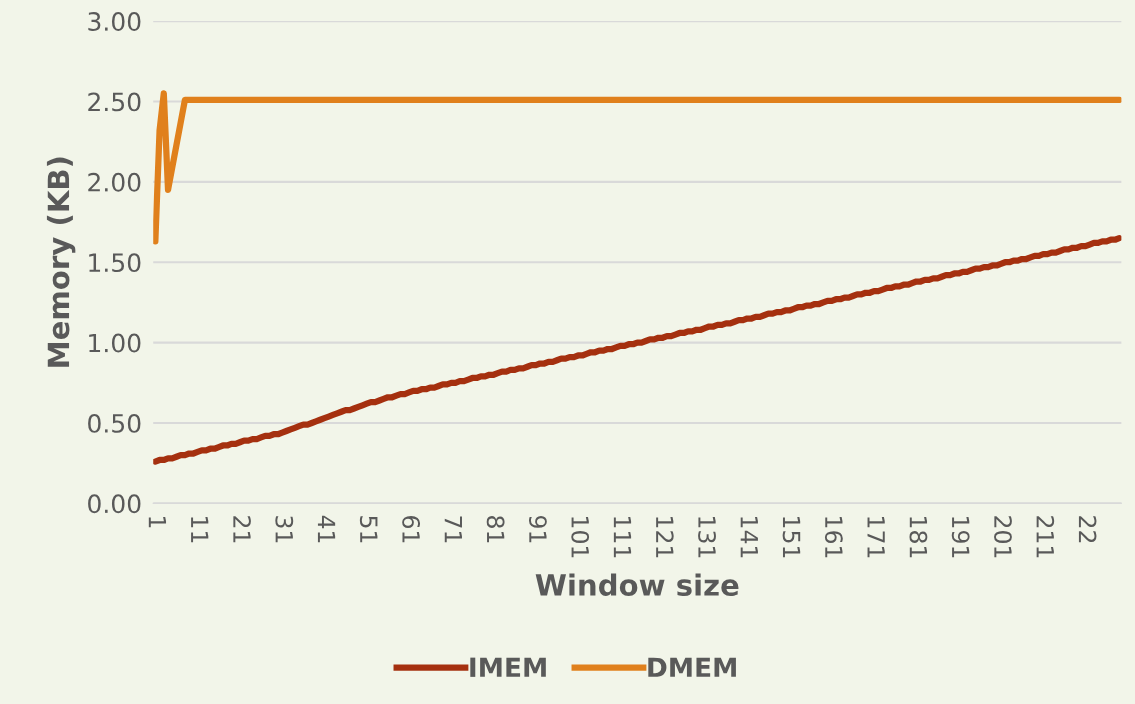  I want to click on x-tick-label: 11, so click(200, 530).